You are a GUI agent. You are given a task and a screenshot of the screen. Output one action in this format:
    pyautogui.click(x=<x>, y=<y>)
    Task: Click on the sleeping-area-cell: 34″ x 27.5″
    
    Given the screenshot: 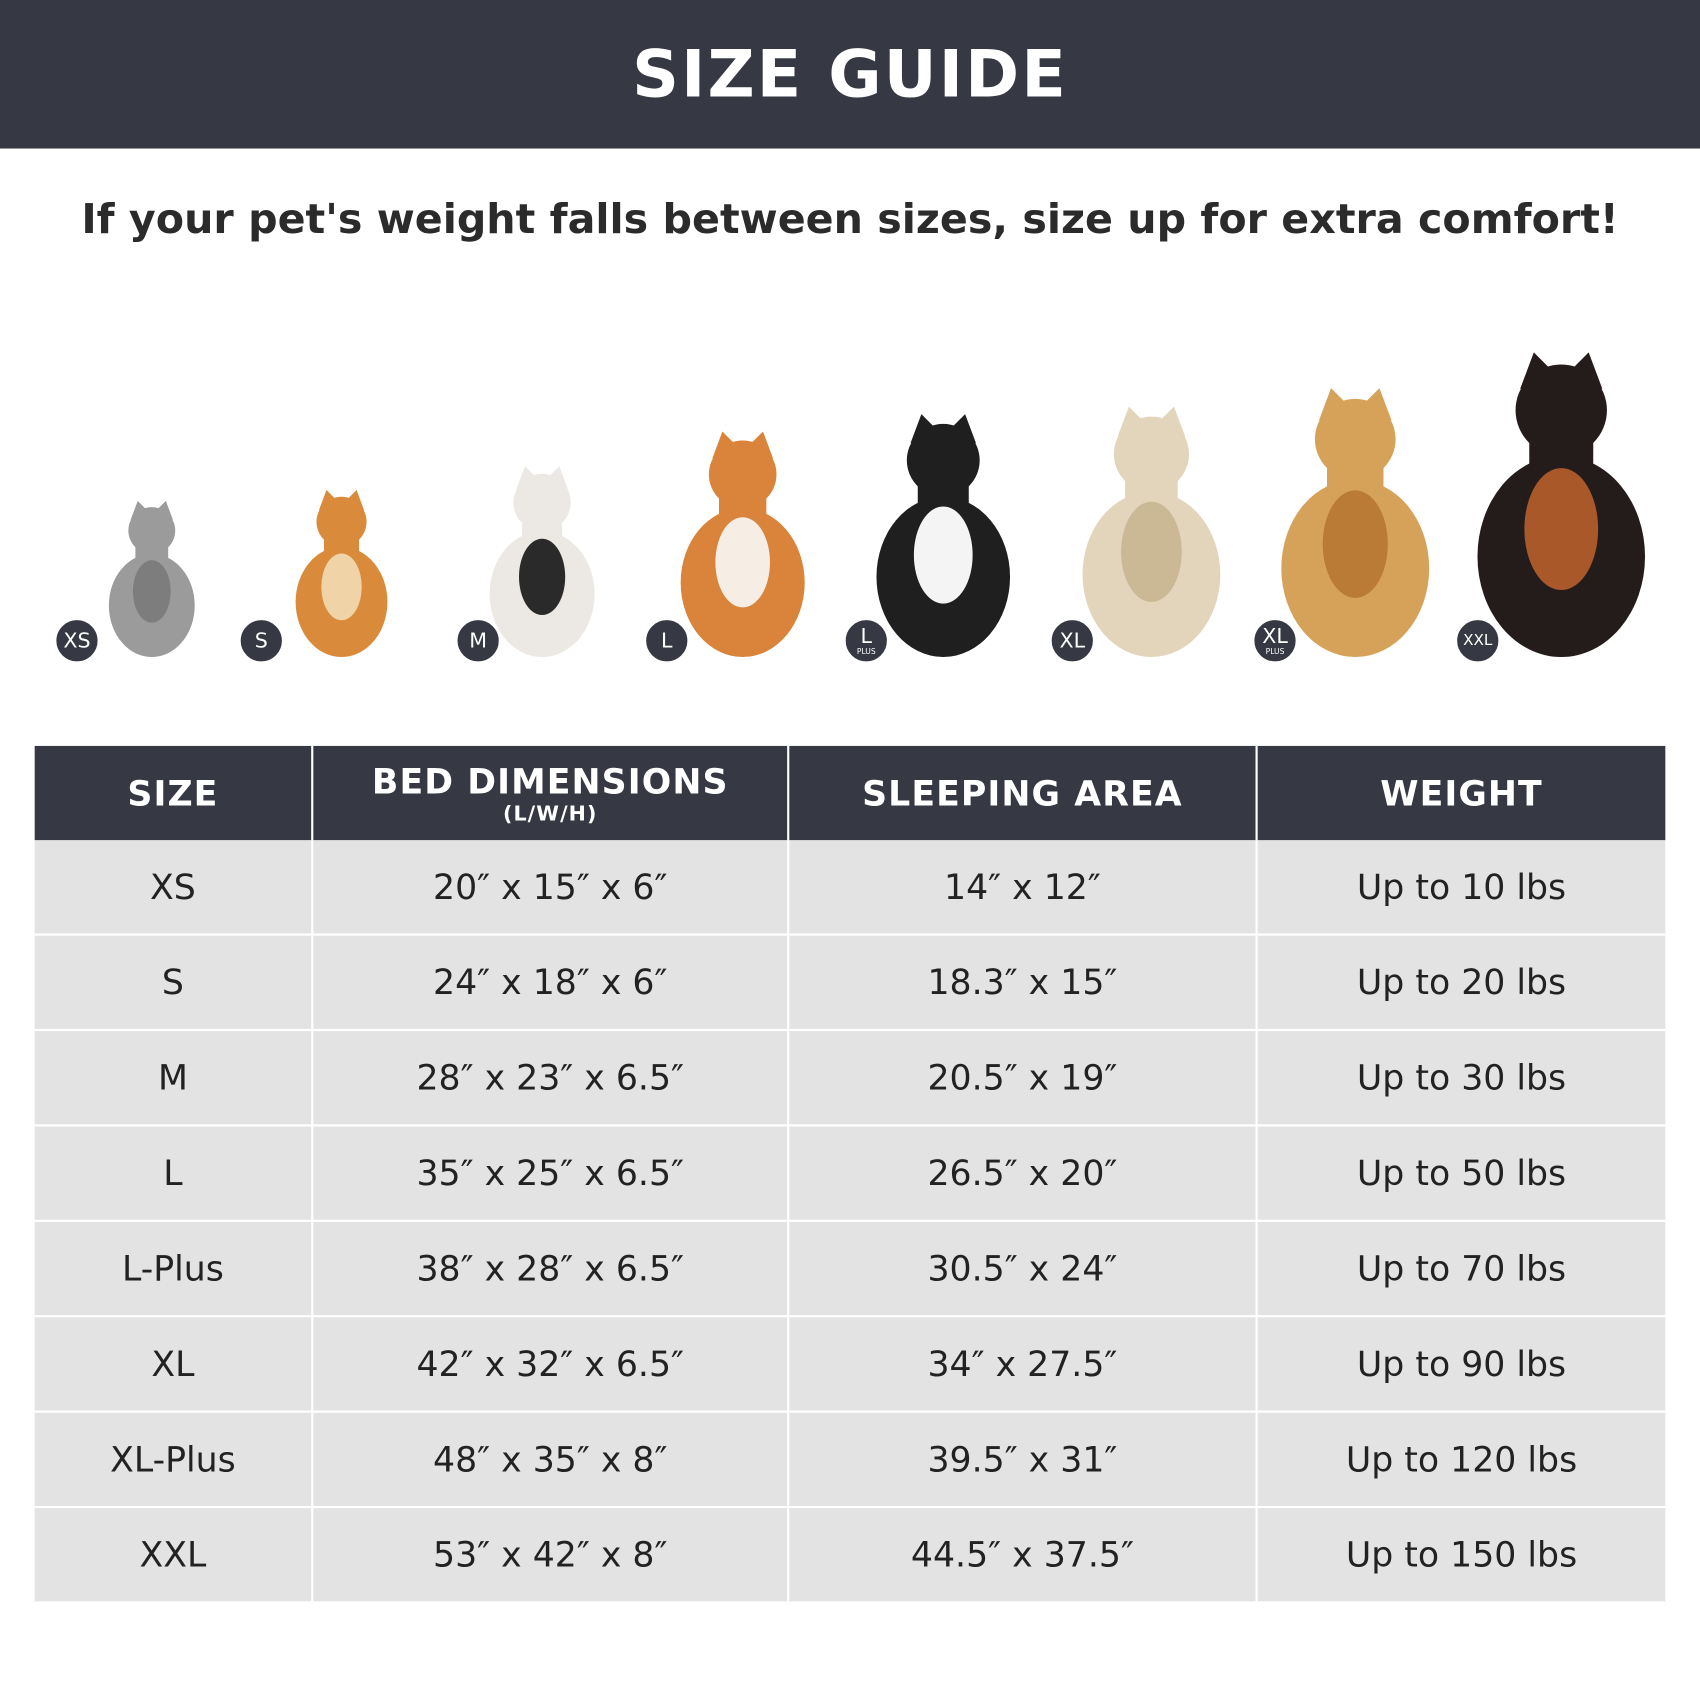 What is the action you would take?
    pyautogui.click(x=1022, y=1364)
    